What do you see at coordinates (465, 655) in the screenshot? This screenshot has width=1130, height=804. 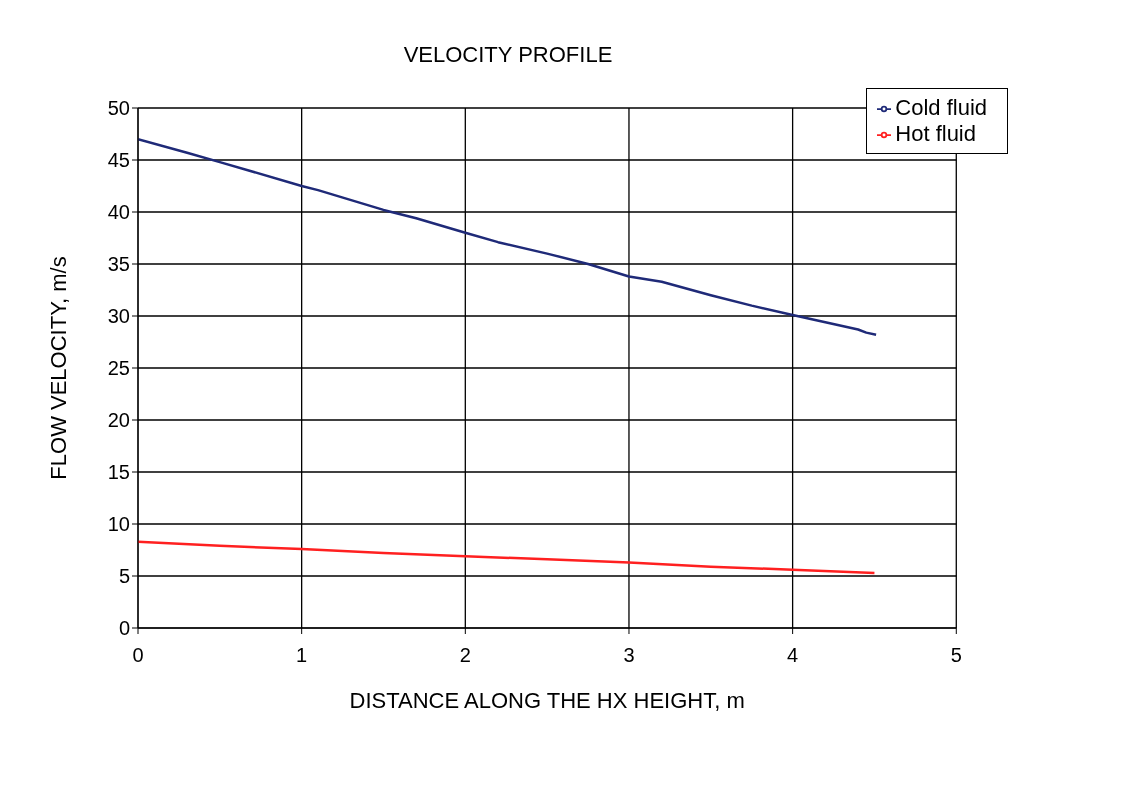 I see `x-tick-label: 2` at bounding box center [465, 655].